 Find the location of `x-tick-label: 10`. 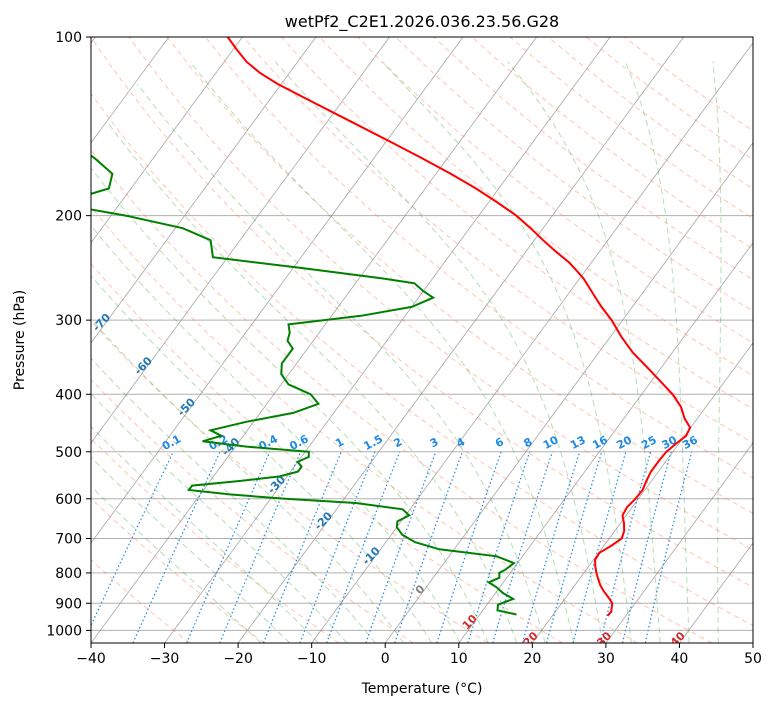

x-tick-label: 10 is located at coordinates (459, 659).